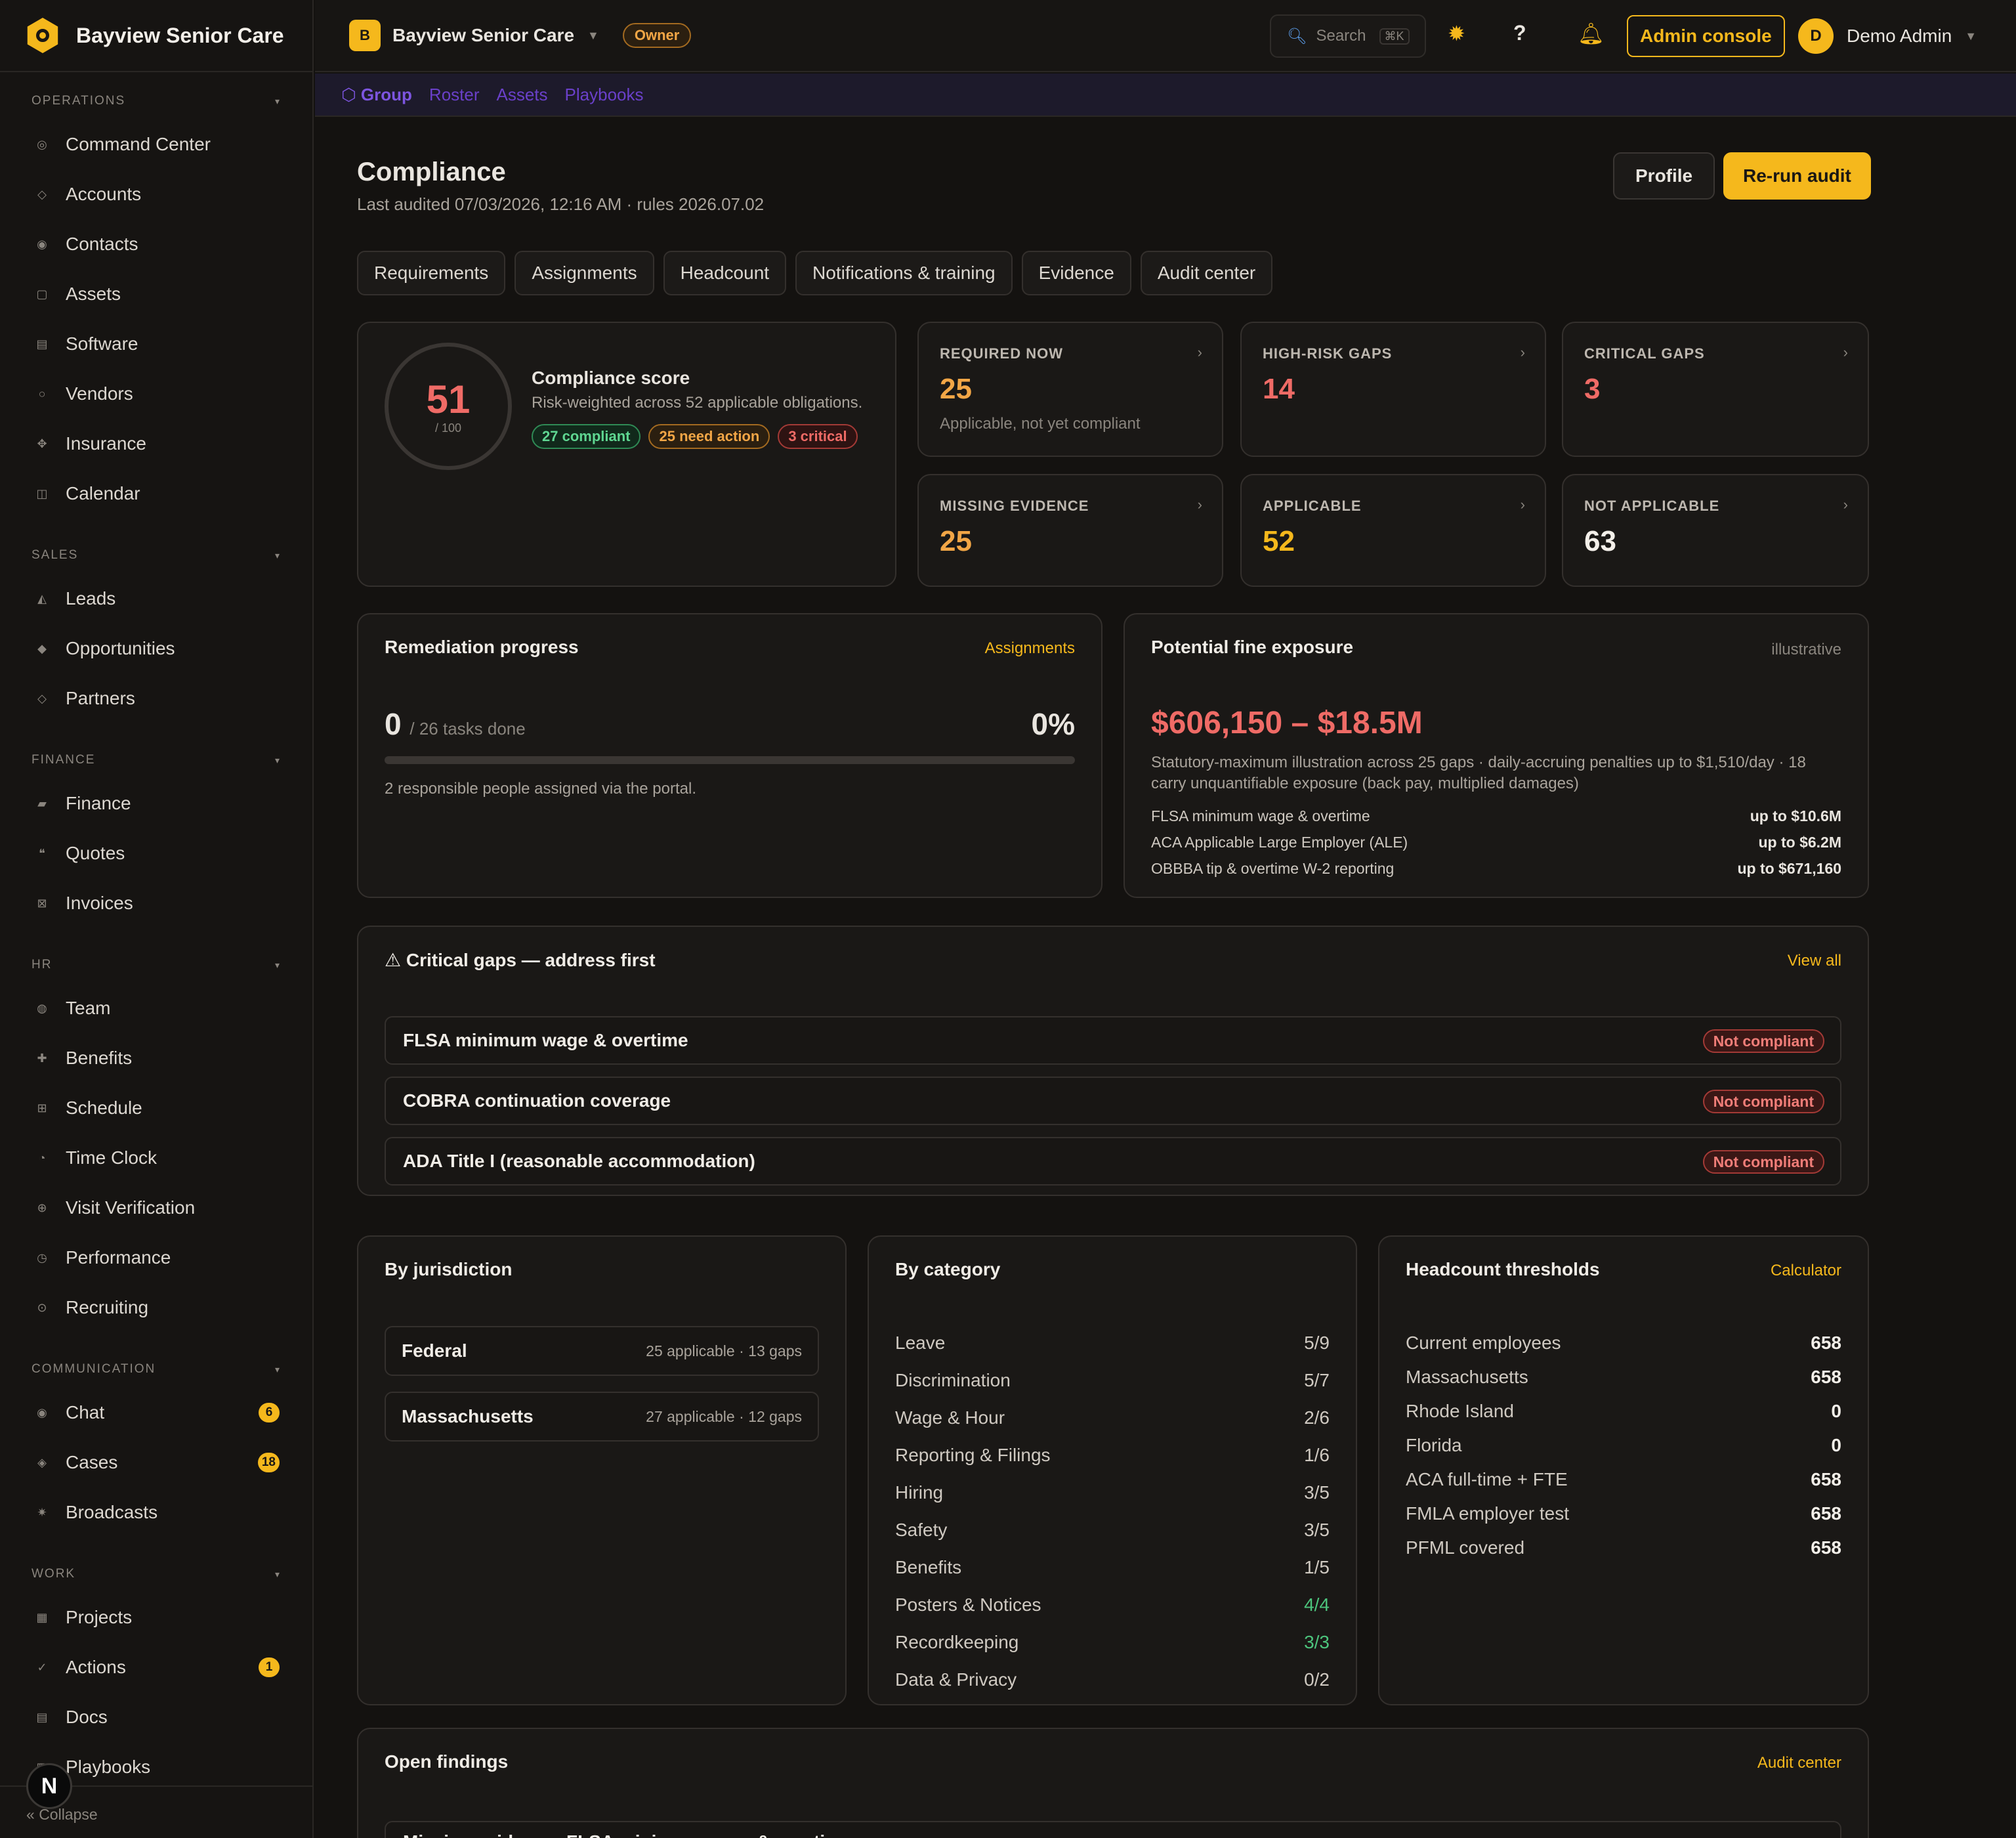  Describe the element at coordinates (92, 1462) in the screenshot. I see `sidebar-item-label: Cases` at that location.